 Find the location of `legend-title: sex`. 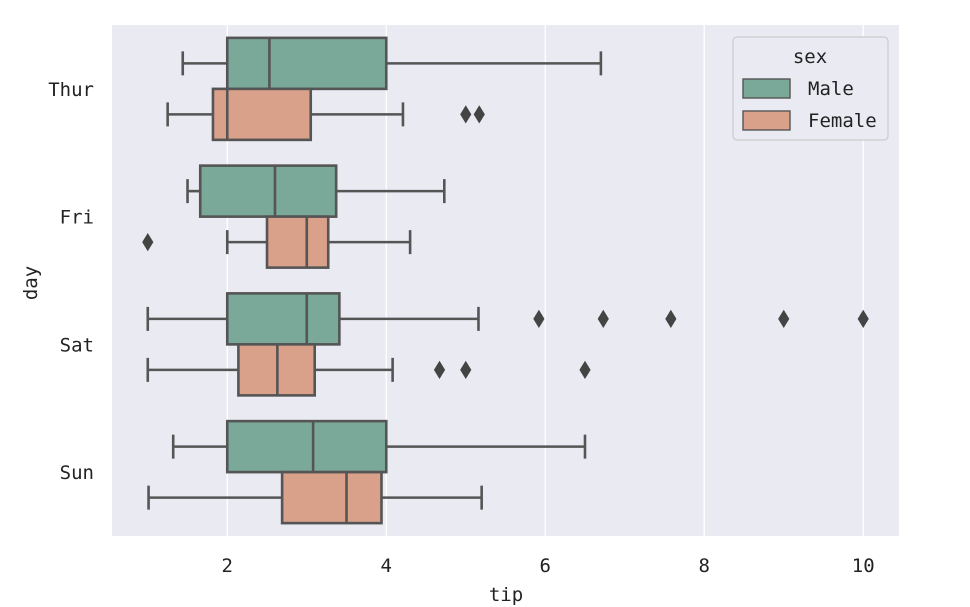

legend-title: sex is located at coordinates (810, 57).